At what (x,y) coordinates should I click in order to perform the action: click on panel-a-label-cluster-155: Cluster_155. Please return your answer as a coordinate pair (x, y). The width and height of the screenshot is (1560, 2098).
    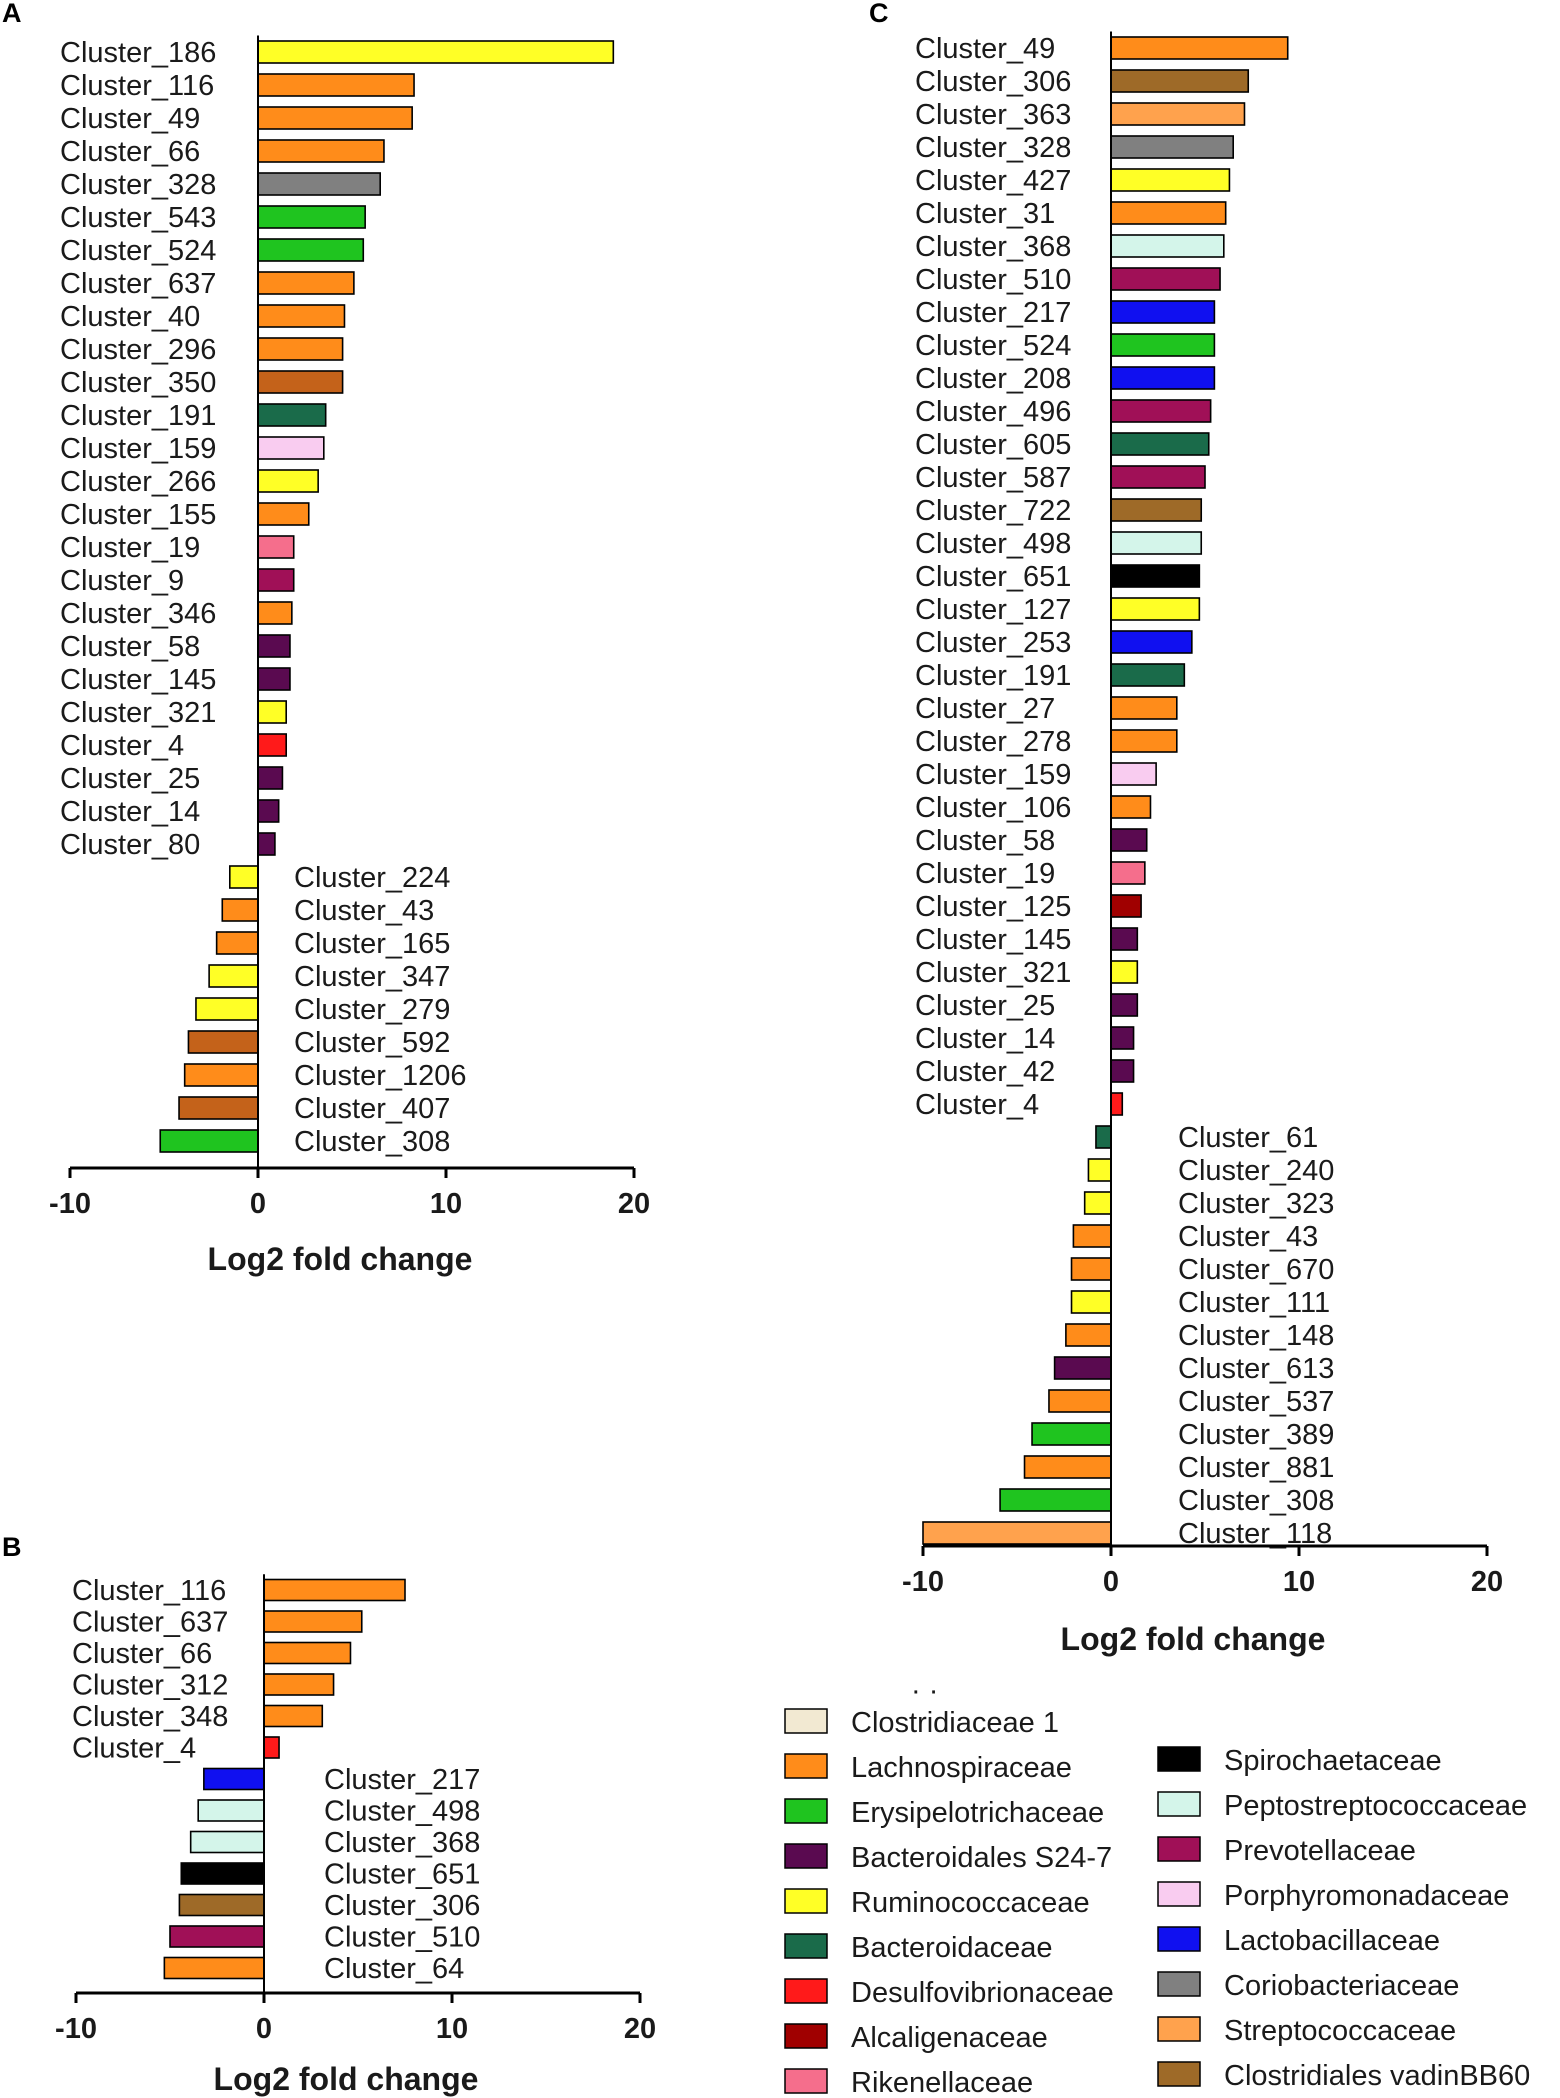
    Looking at the image, I should click on (138, 515).